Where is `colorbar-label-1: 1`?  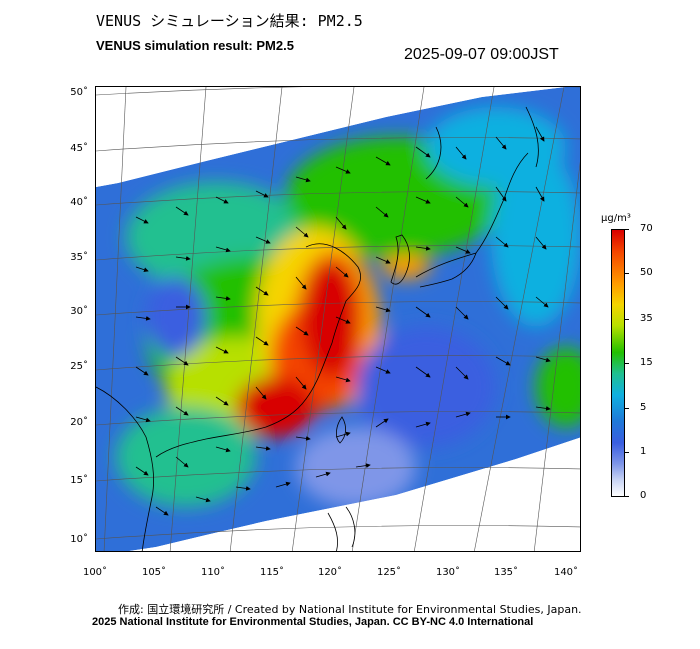 colorbar-label-1: 1 is located at coordinates (643, 451).